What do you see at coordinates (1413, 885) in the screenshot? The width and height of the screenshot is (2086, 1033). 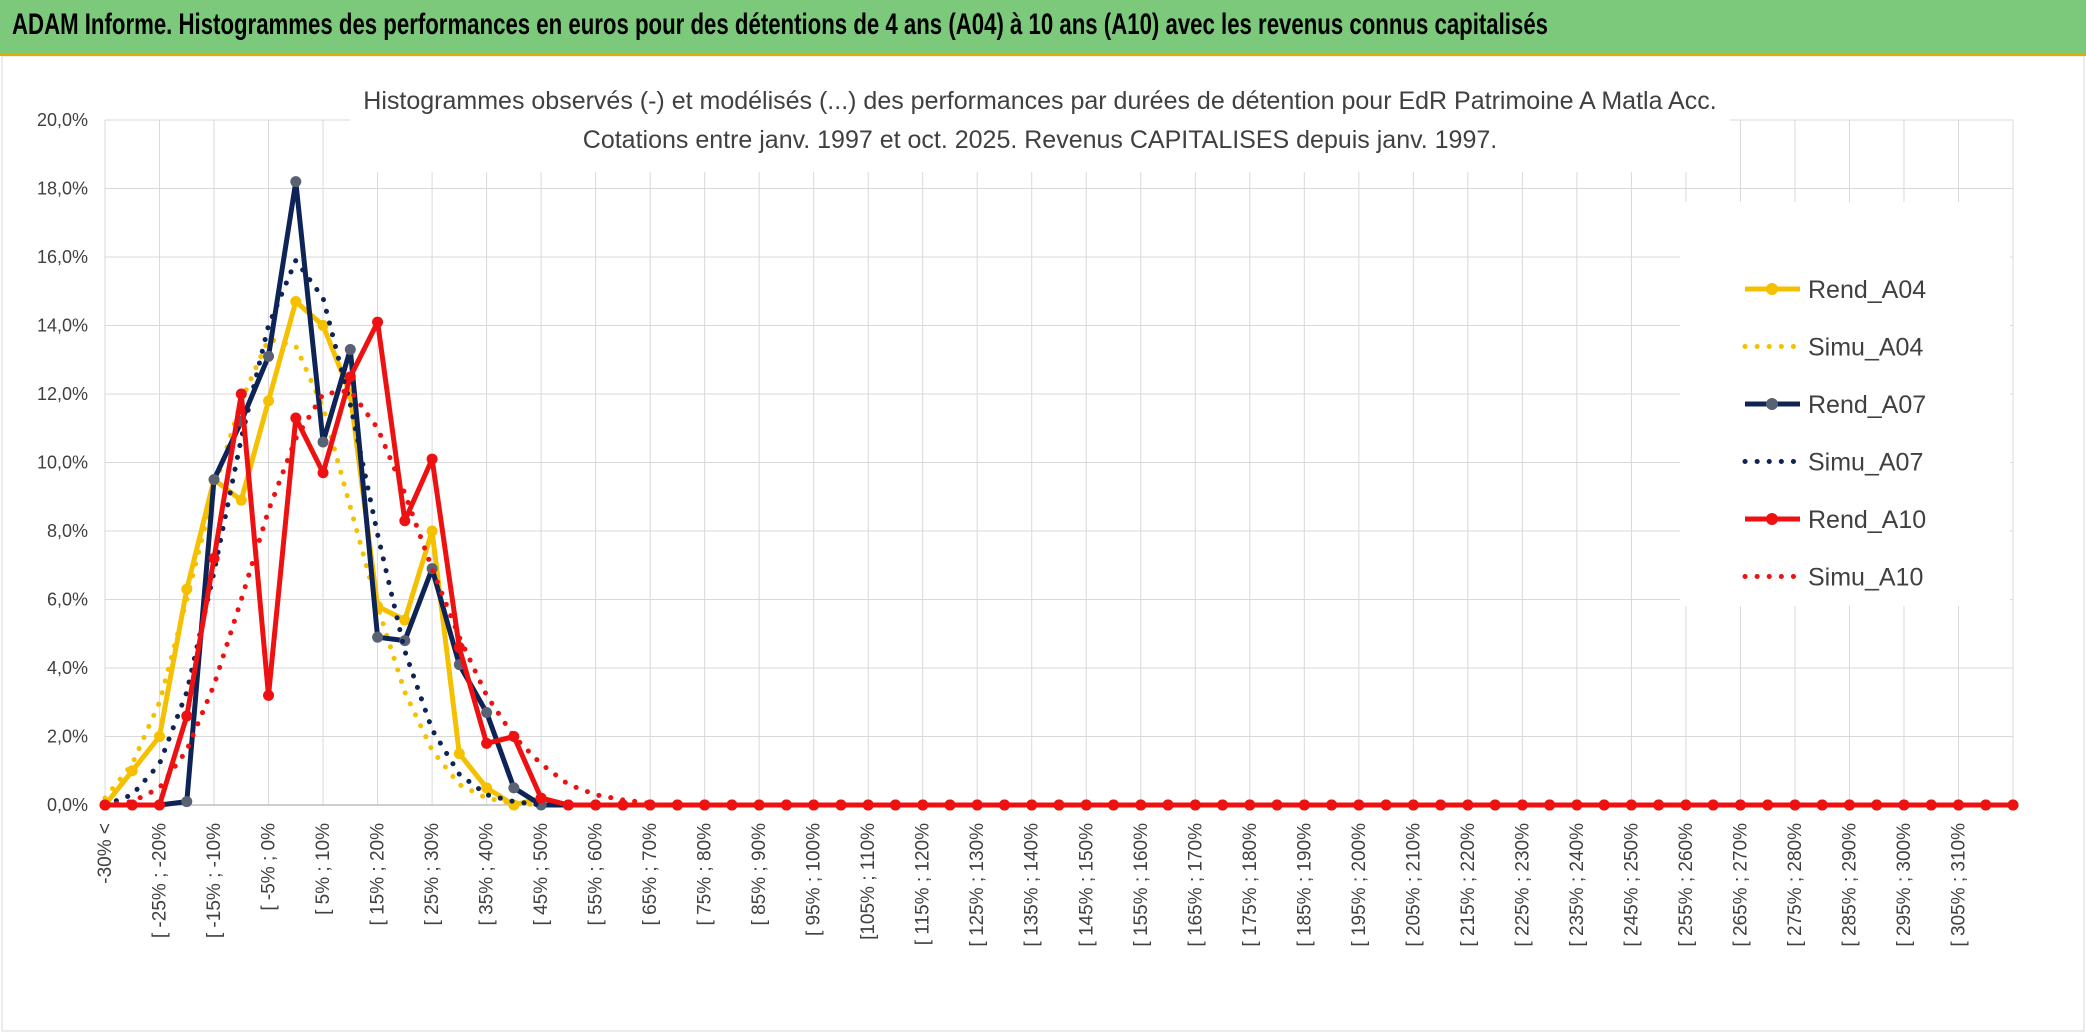 I see `x-tick-label: [ 205% ; 210%` at bounding box center [1413, 885].